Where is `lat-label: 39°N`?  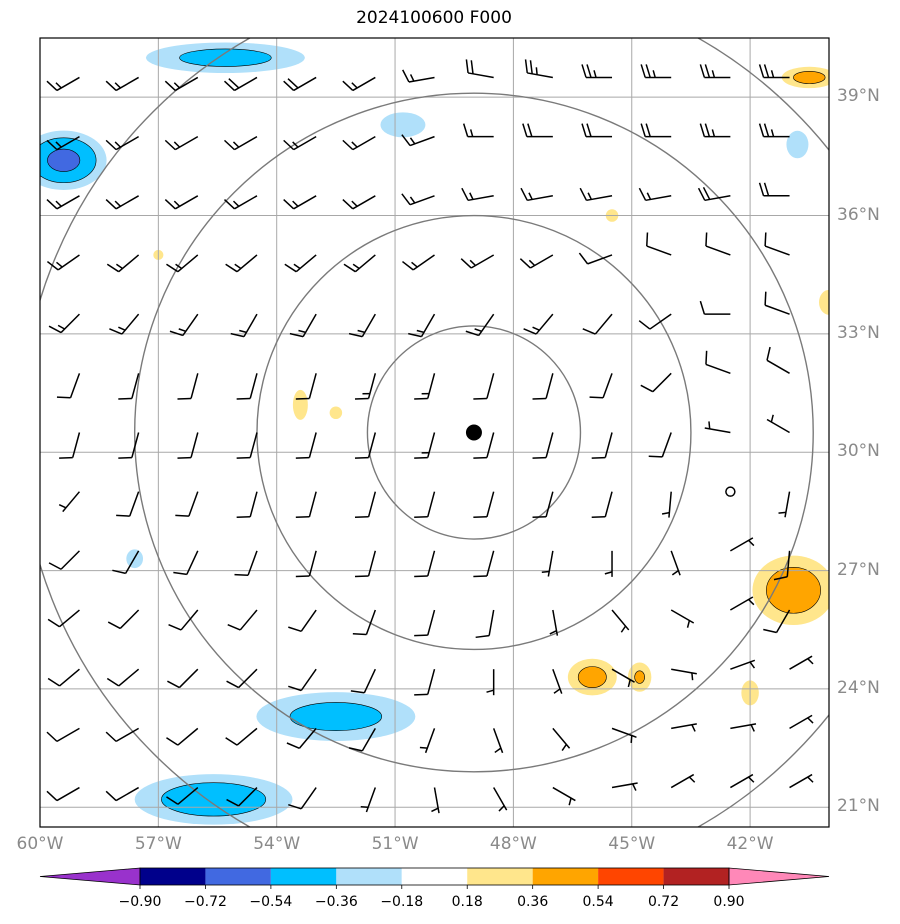 lat-label: 39°N is located at coordinates (858, 96).